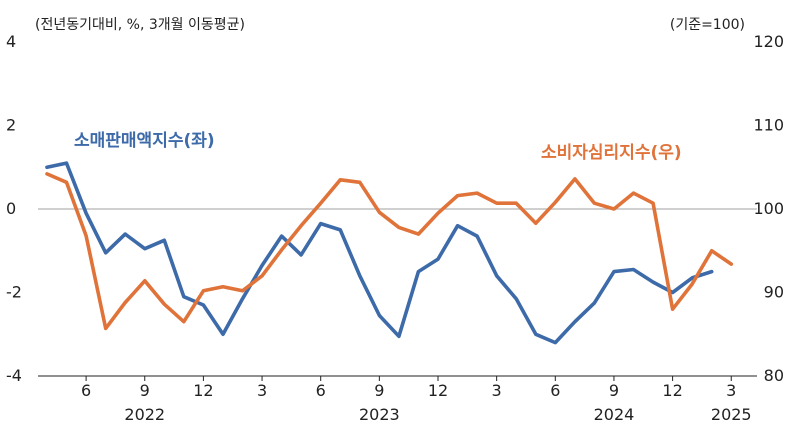 Image resolution: width=793 pixels, height=426 pixels. I want to click on left-axis-tick-label: -2, so click(14, 292).